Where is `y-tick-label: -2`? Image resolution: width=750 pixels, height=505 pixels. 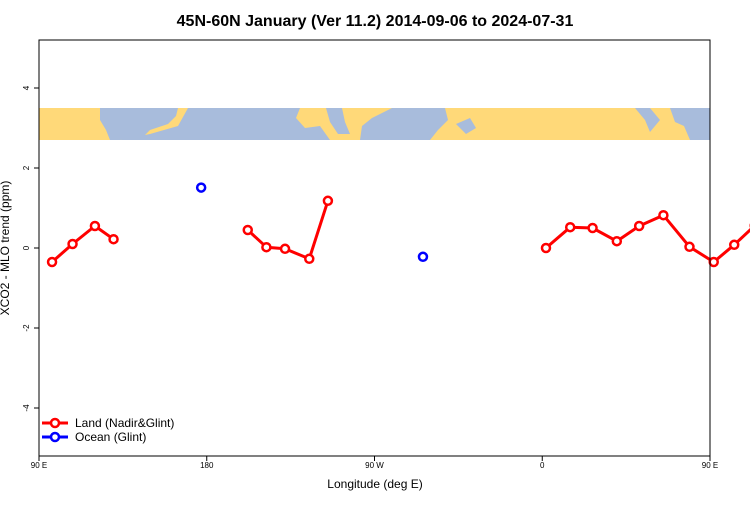 y-tick-label: -2 is located at coordinates (26, 328).